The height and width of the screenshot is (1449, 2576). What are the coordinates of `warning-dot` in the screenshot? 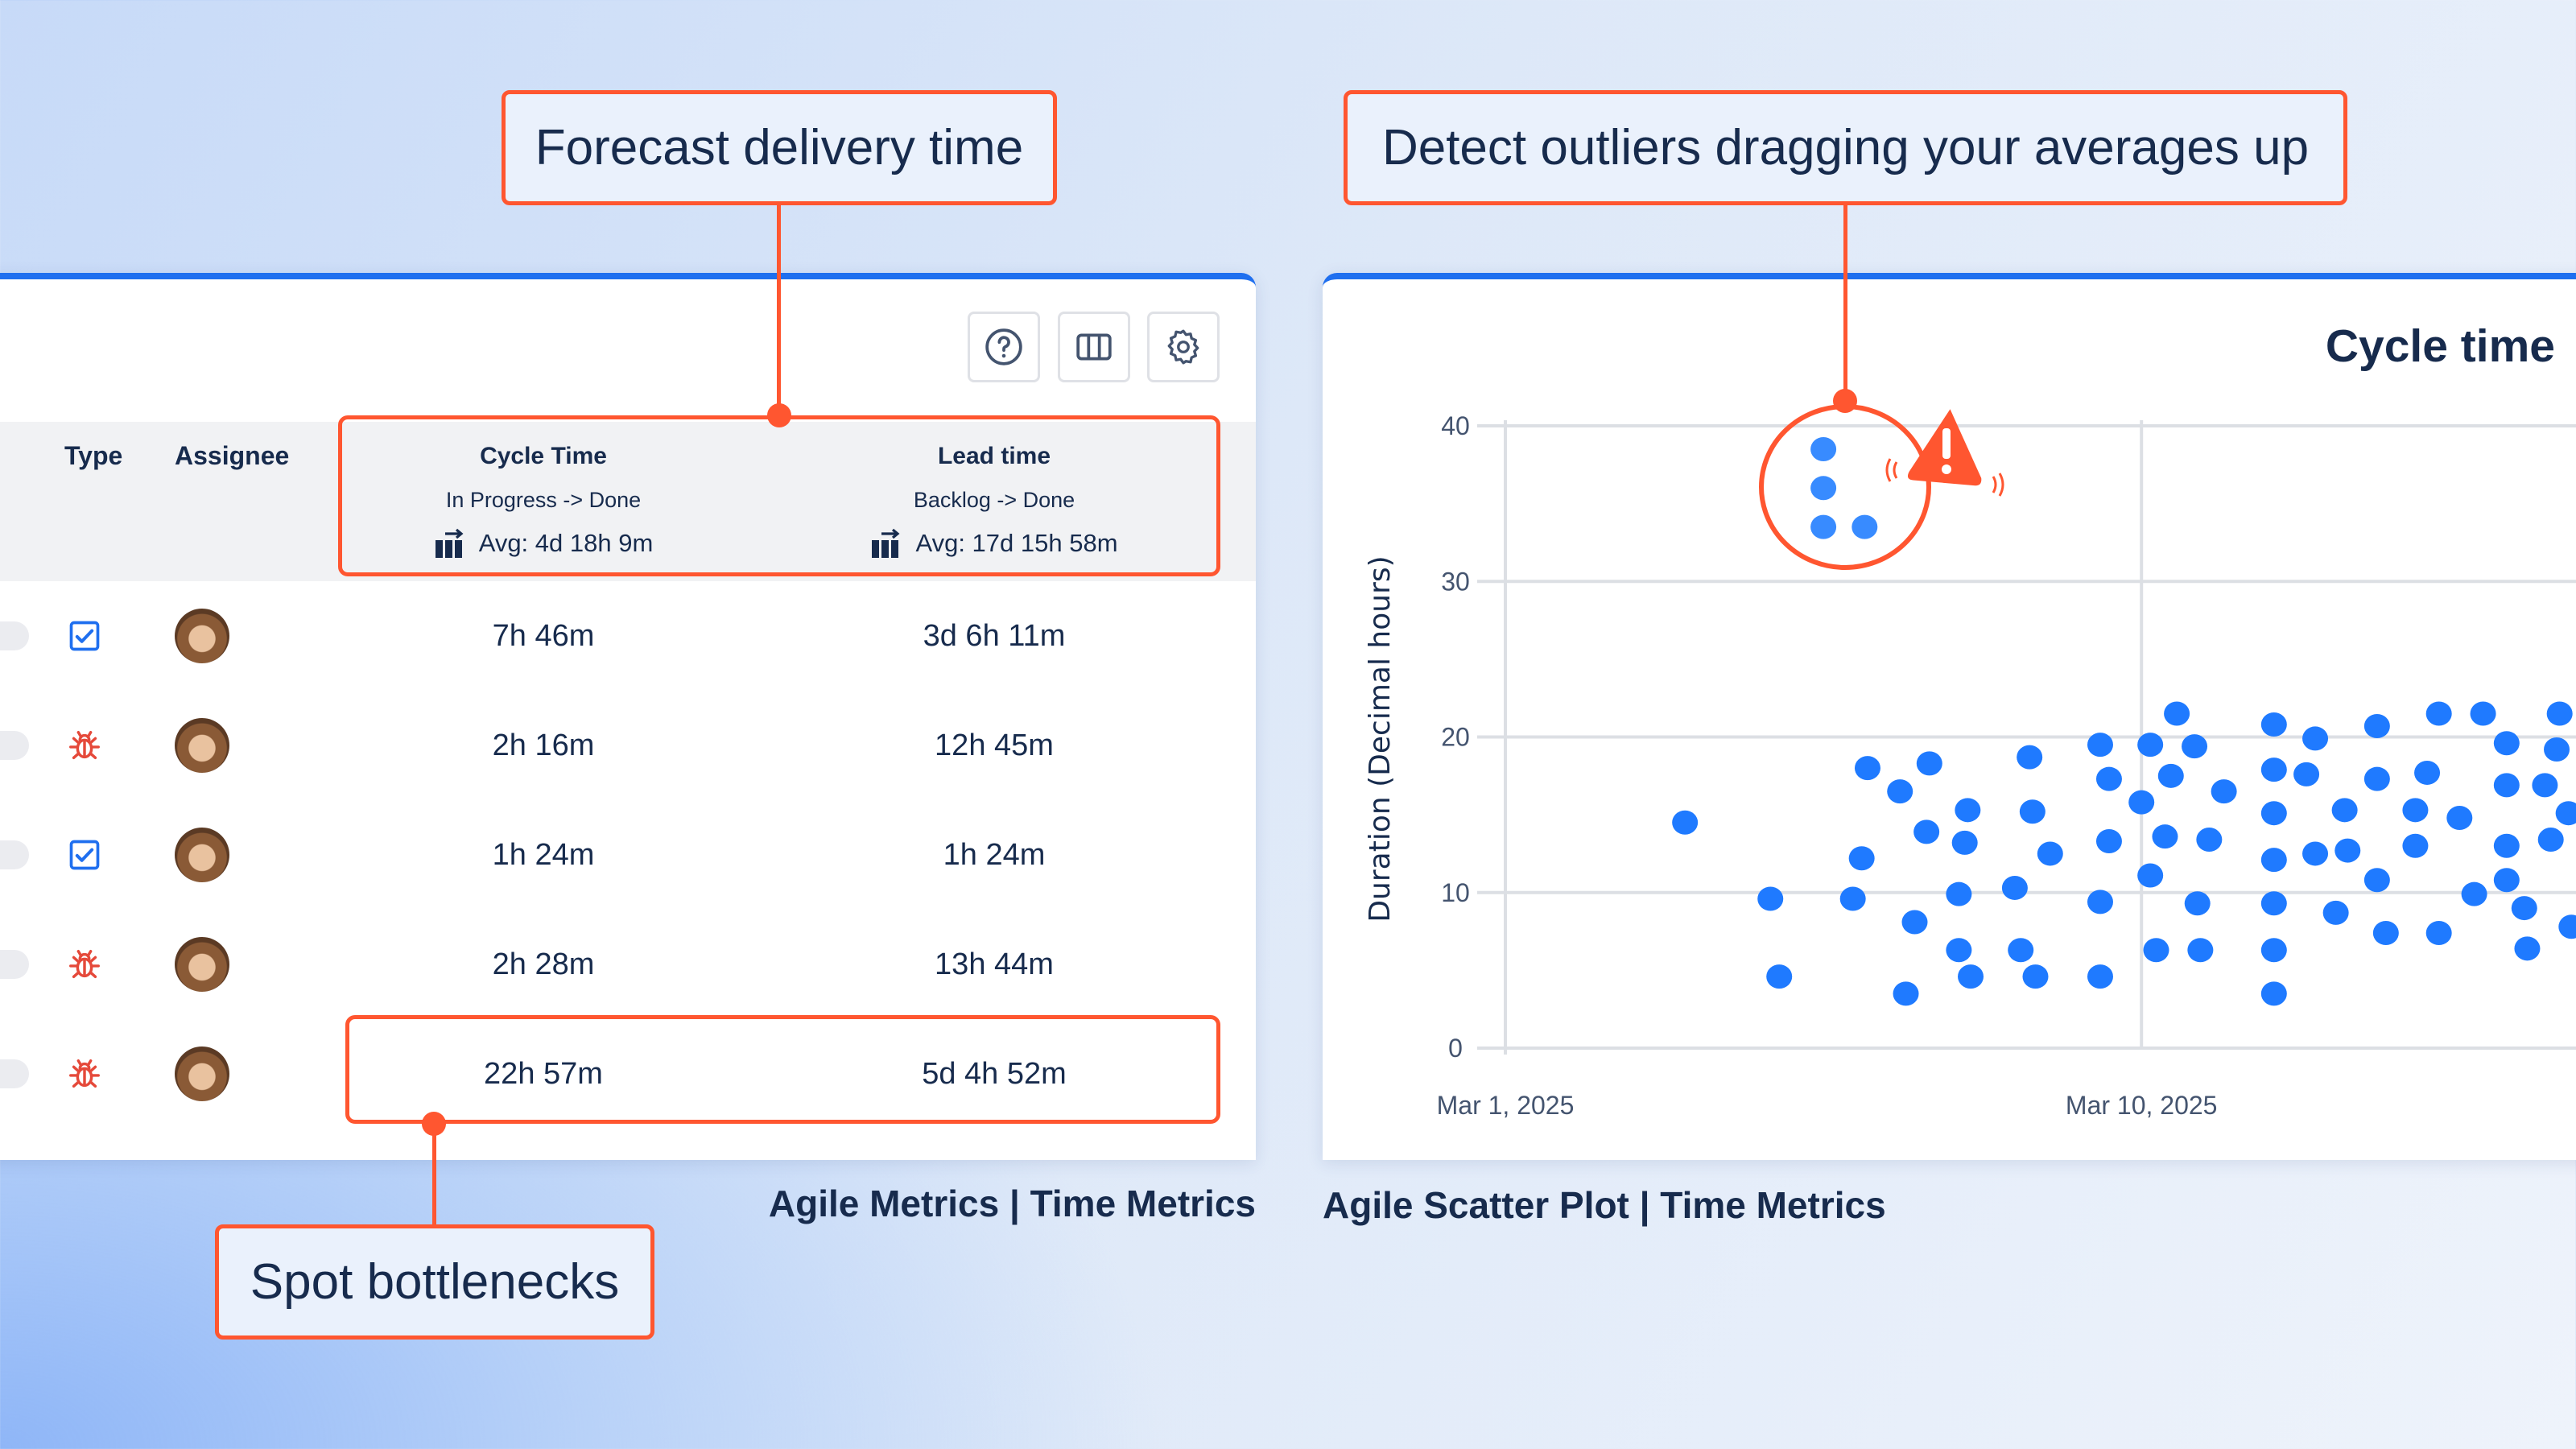 It's located at (1946, 469).